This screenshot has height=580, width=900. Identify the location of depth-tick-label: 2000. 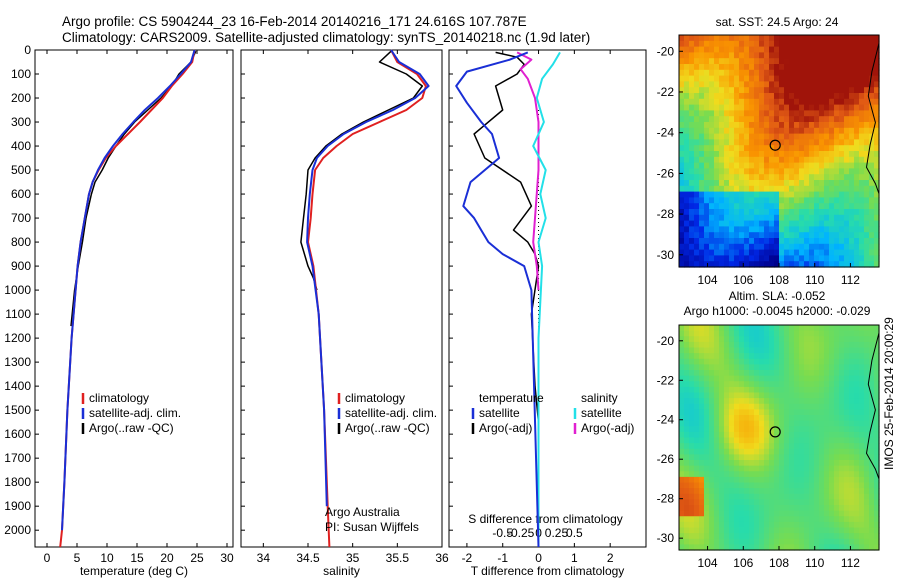
(17, 530).